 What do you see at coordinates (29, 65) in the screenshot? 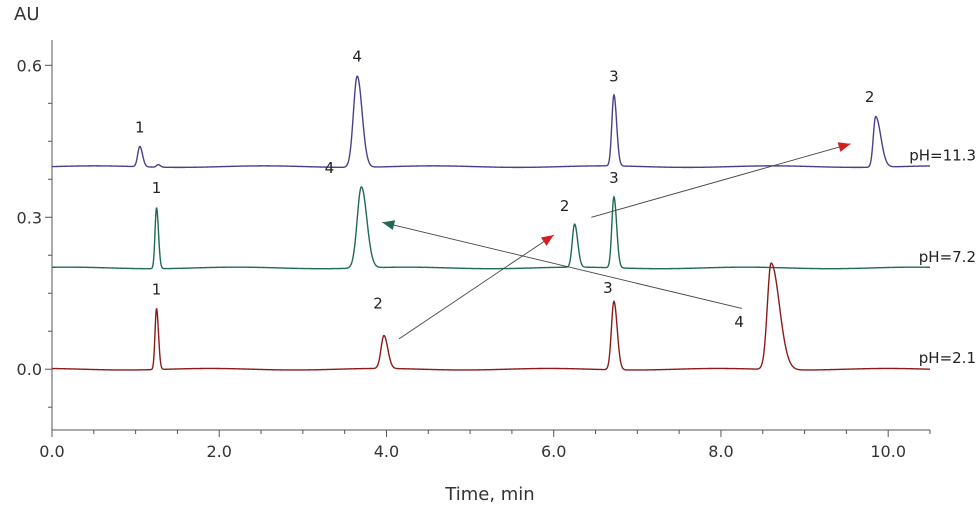
I see `y-tick-label: 0.6` at bounding box center [29, 65].